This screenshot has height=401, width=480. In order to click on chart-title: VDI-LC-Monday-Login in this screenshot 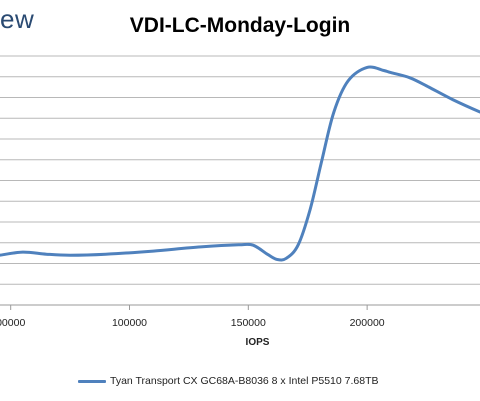, I will do `click(240, 25)`.